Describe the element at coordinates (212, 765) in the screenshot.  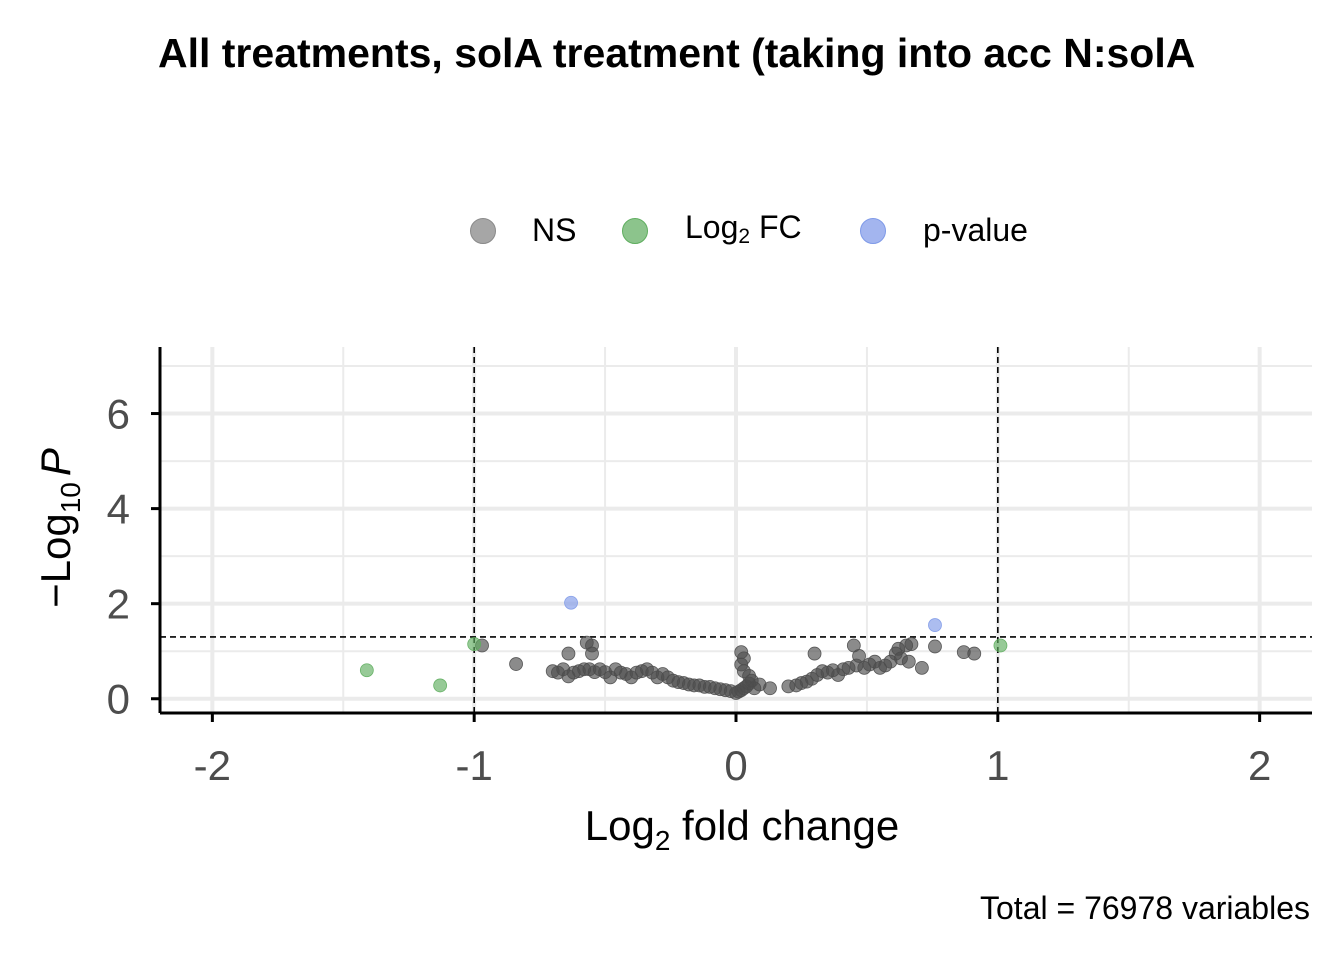
I see `x-tick-label: -2` at that location.